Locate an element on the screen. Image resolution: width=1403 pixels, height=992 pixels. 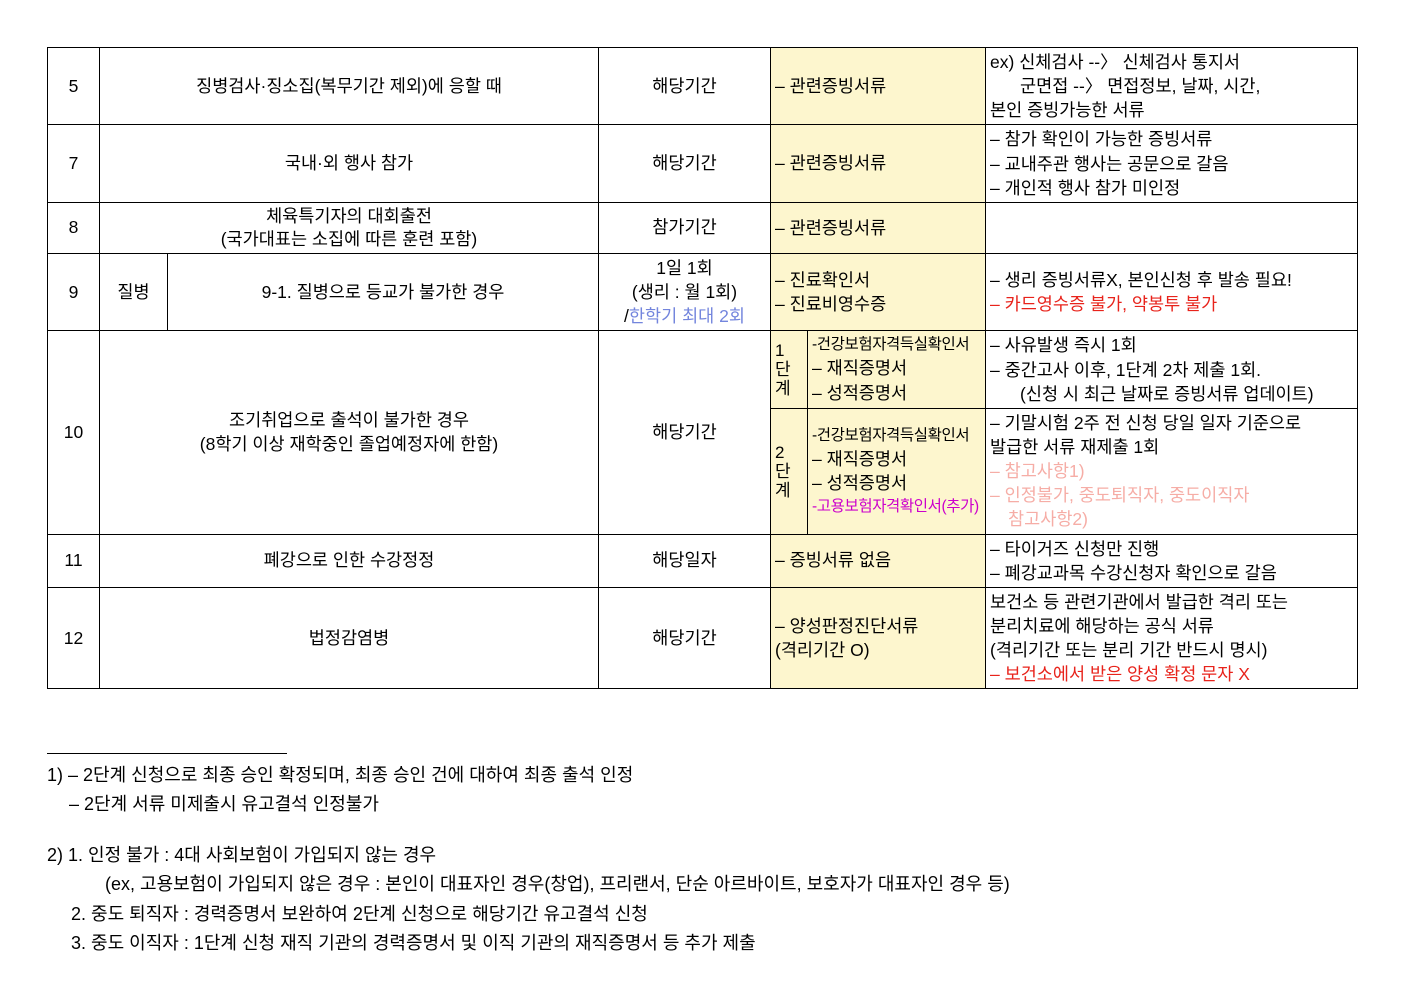
document-item: (격리기간 O) is located at coordinates (822, 650).